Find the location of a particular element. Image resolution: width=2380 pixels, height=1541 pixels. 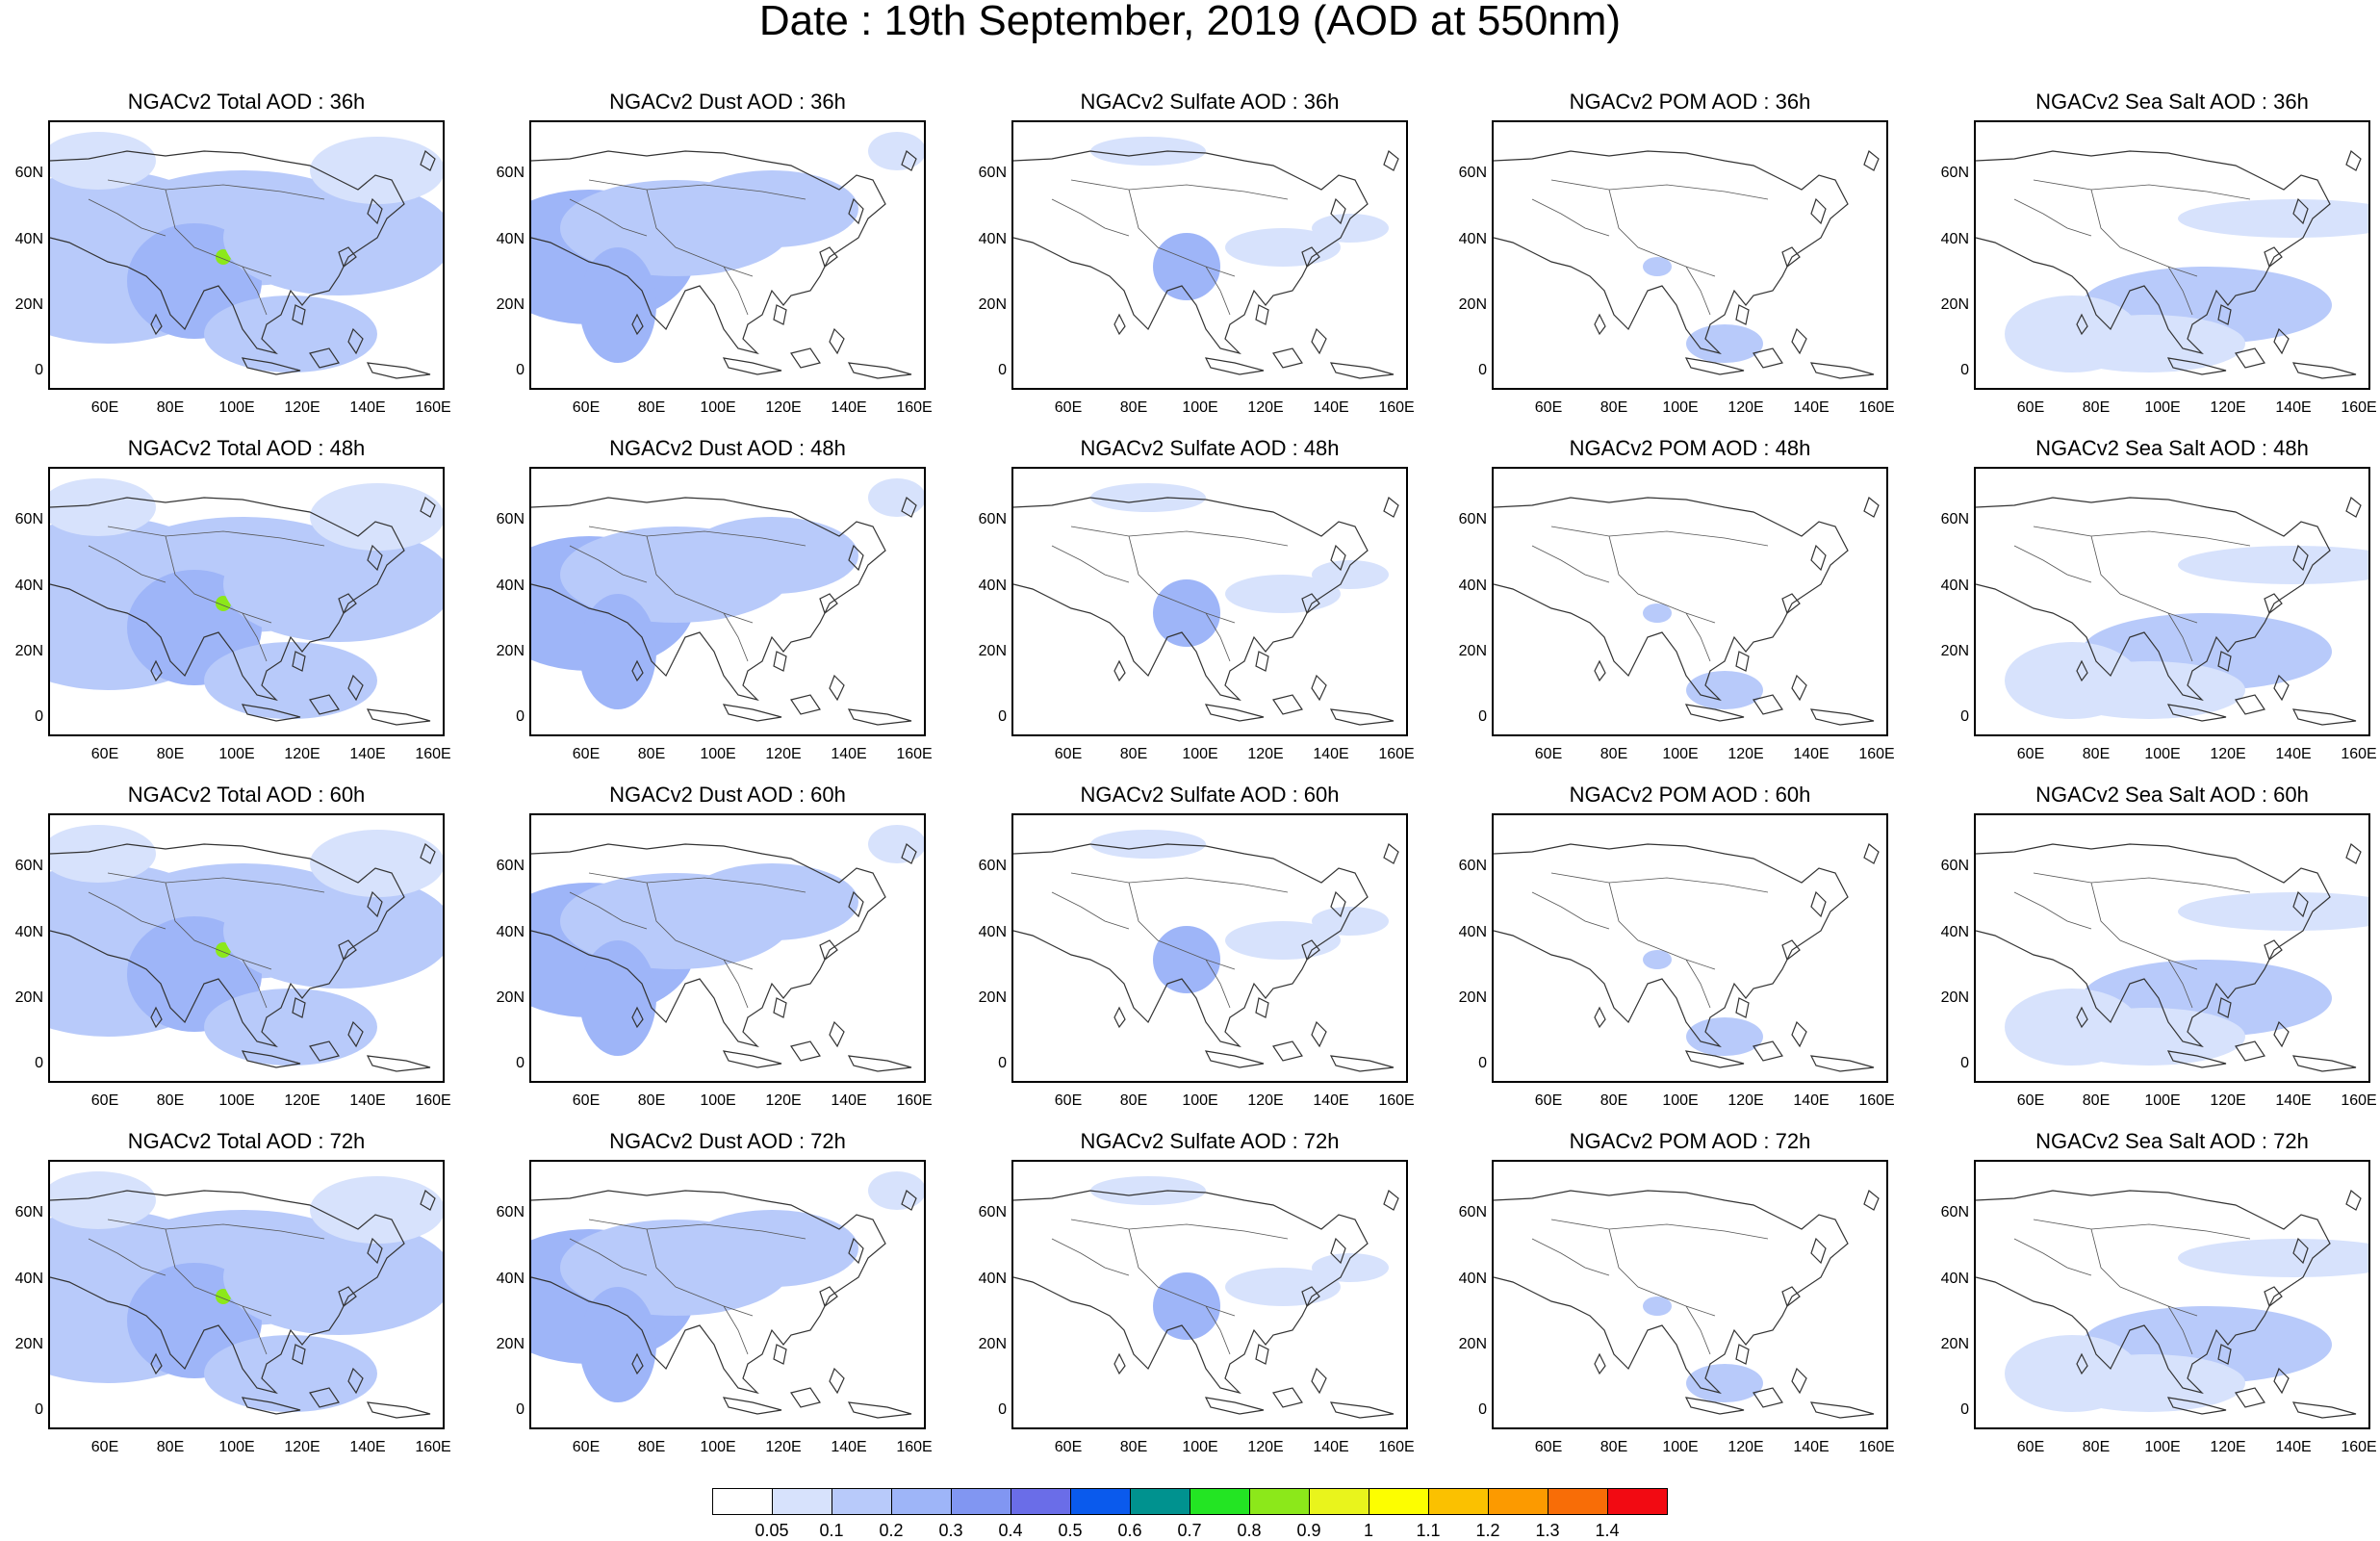

panel-title: NGACv2 Sulfate AOD : 36h is located at coordinates (1210, 102).